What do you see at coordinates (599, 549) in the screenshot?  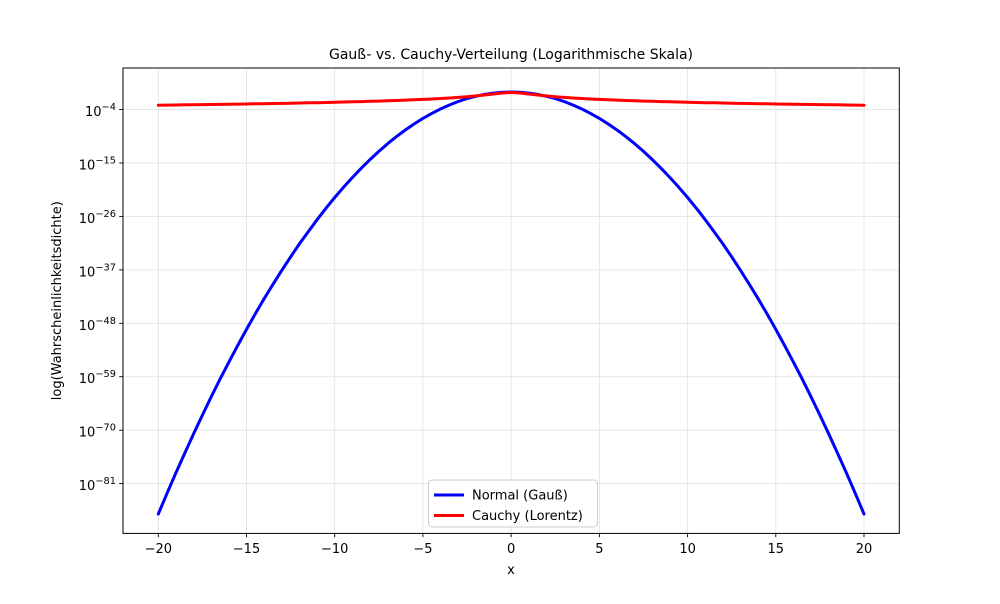 I see `x-tick-label: 5` at bounding box center [599, 549].